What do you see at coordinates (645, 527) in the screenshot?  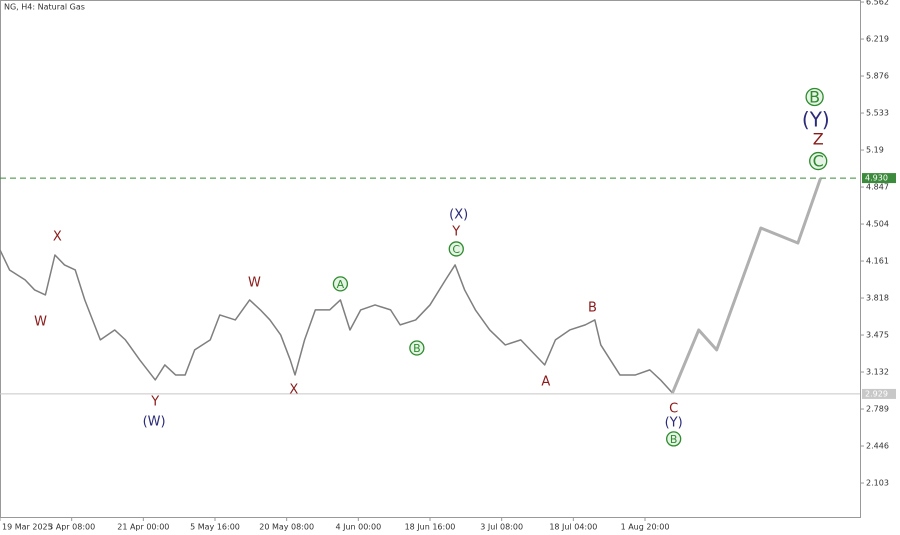 I see `x-tick-label: 1 Aug 20:00` at bounding box center [645, 527].